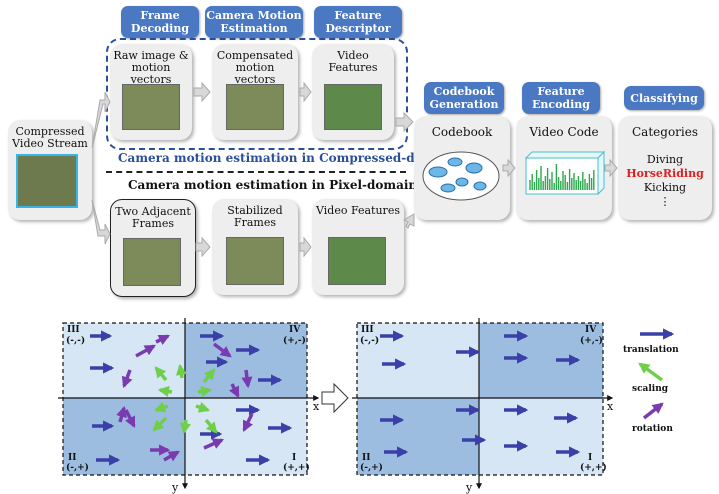  Describe the element at coordinates (357, 261) in the screenshot. I see `video-features-bottom-thumbnail` at that location.